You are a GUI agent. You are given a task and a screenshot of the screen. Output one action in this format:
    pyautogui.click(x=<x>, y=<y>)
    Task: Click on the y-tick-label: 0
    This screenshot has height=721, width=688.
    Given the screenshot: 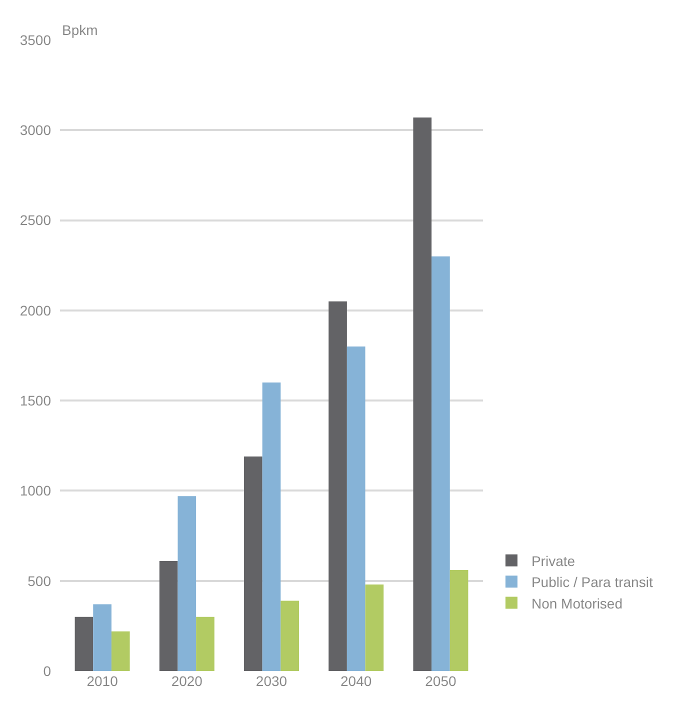 What is the action you would take?
    pyautogui.click(x=47, y=670)
    